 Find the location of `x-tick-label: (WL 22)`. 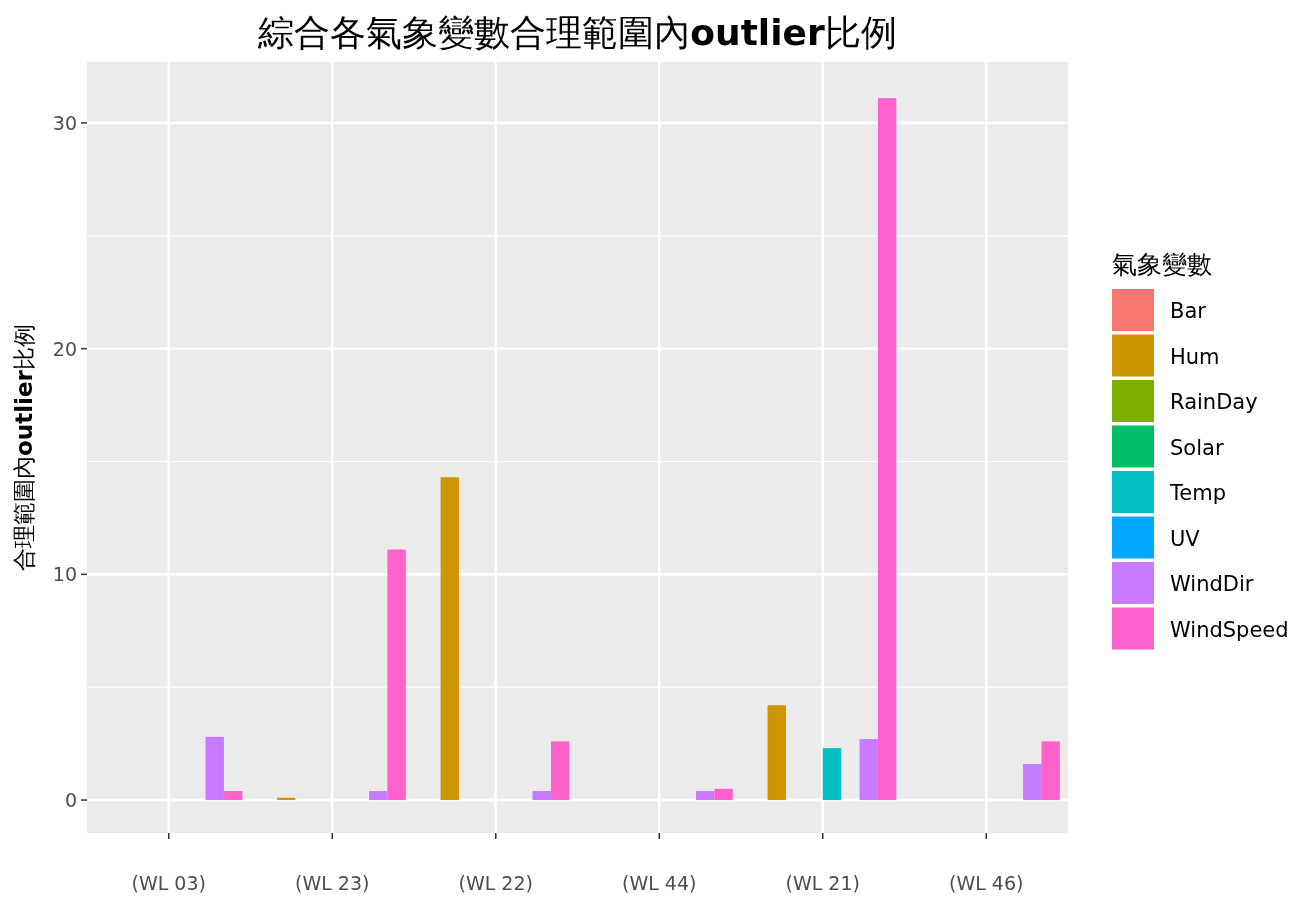

x-tick-label: (WL 22) is located at coordinates (495, 883).